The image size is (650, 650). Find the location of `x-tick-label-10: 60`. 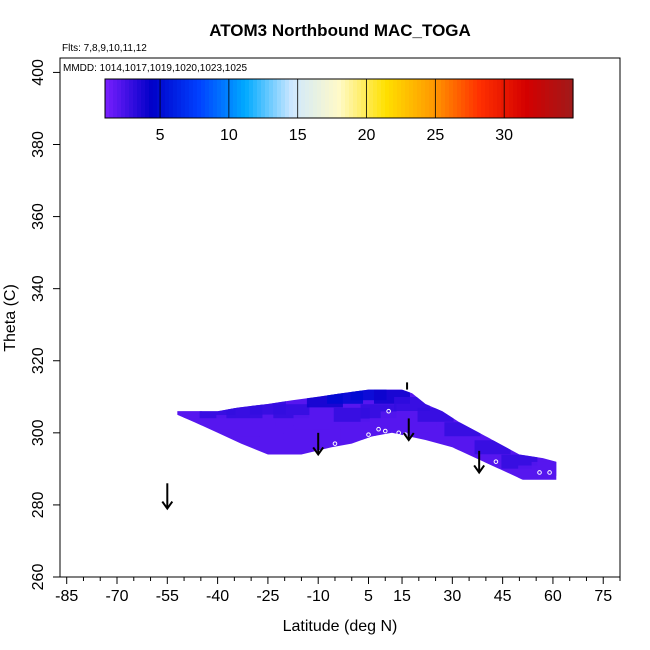

x-tick-label-10: 60 is located at coordinates (553, 596).